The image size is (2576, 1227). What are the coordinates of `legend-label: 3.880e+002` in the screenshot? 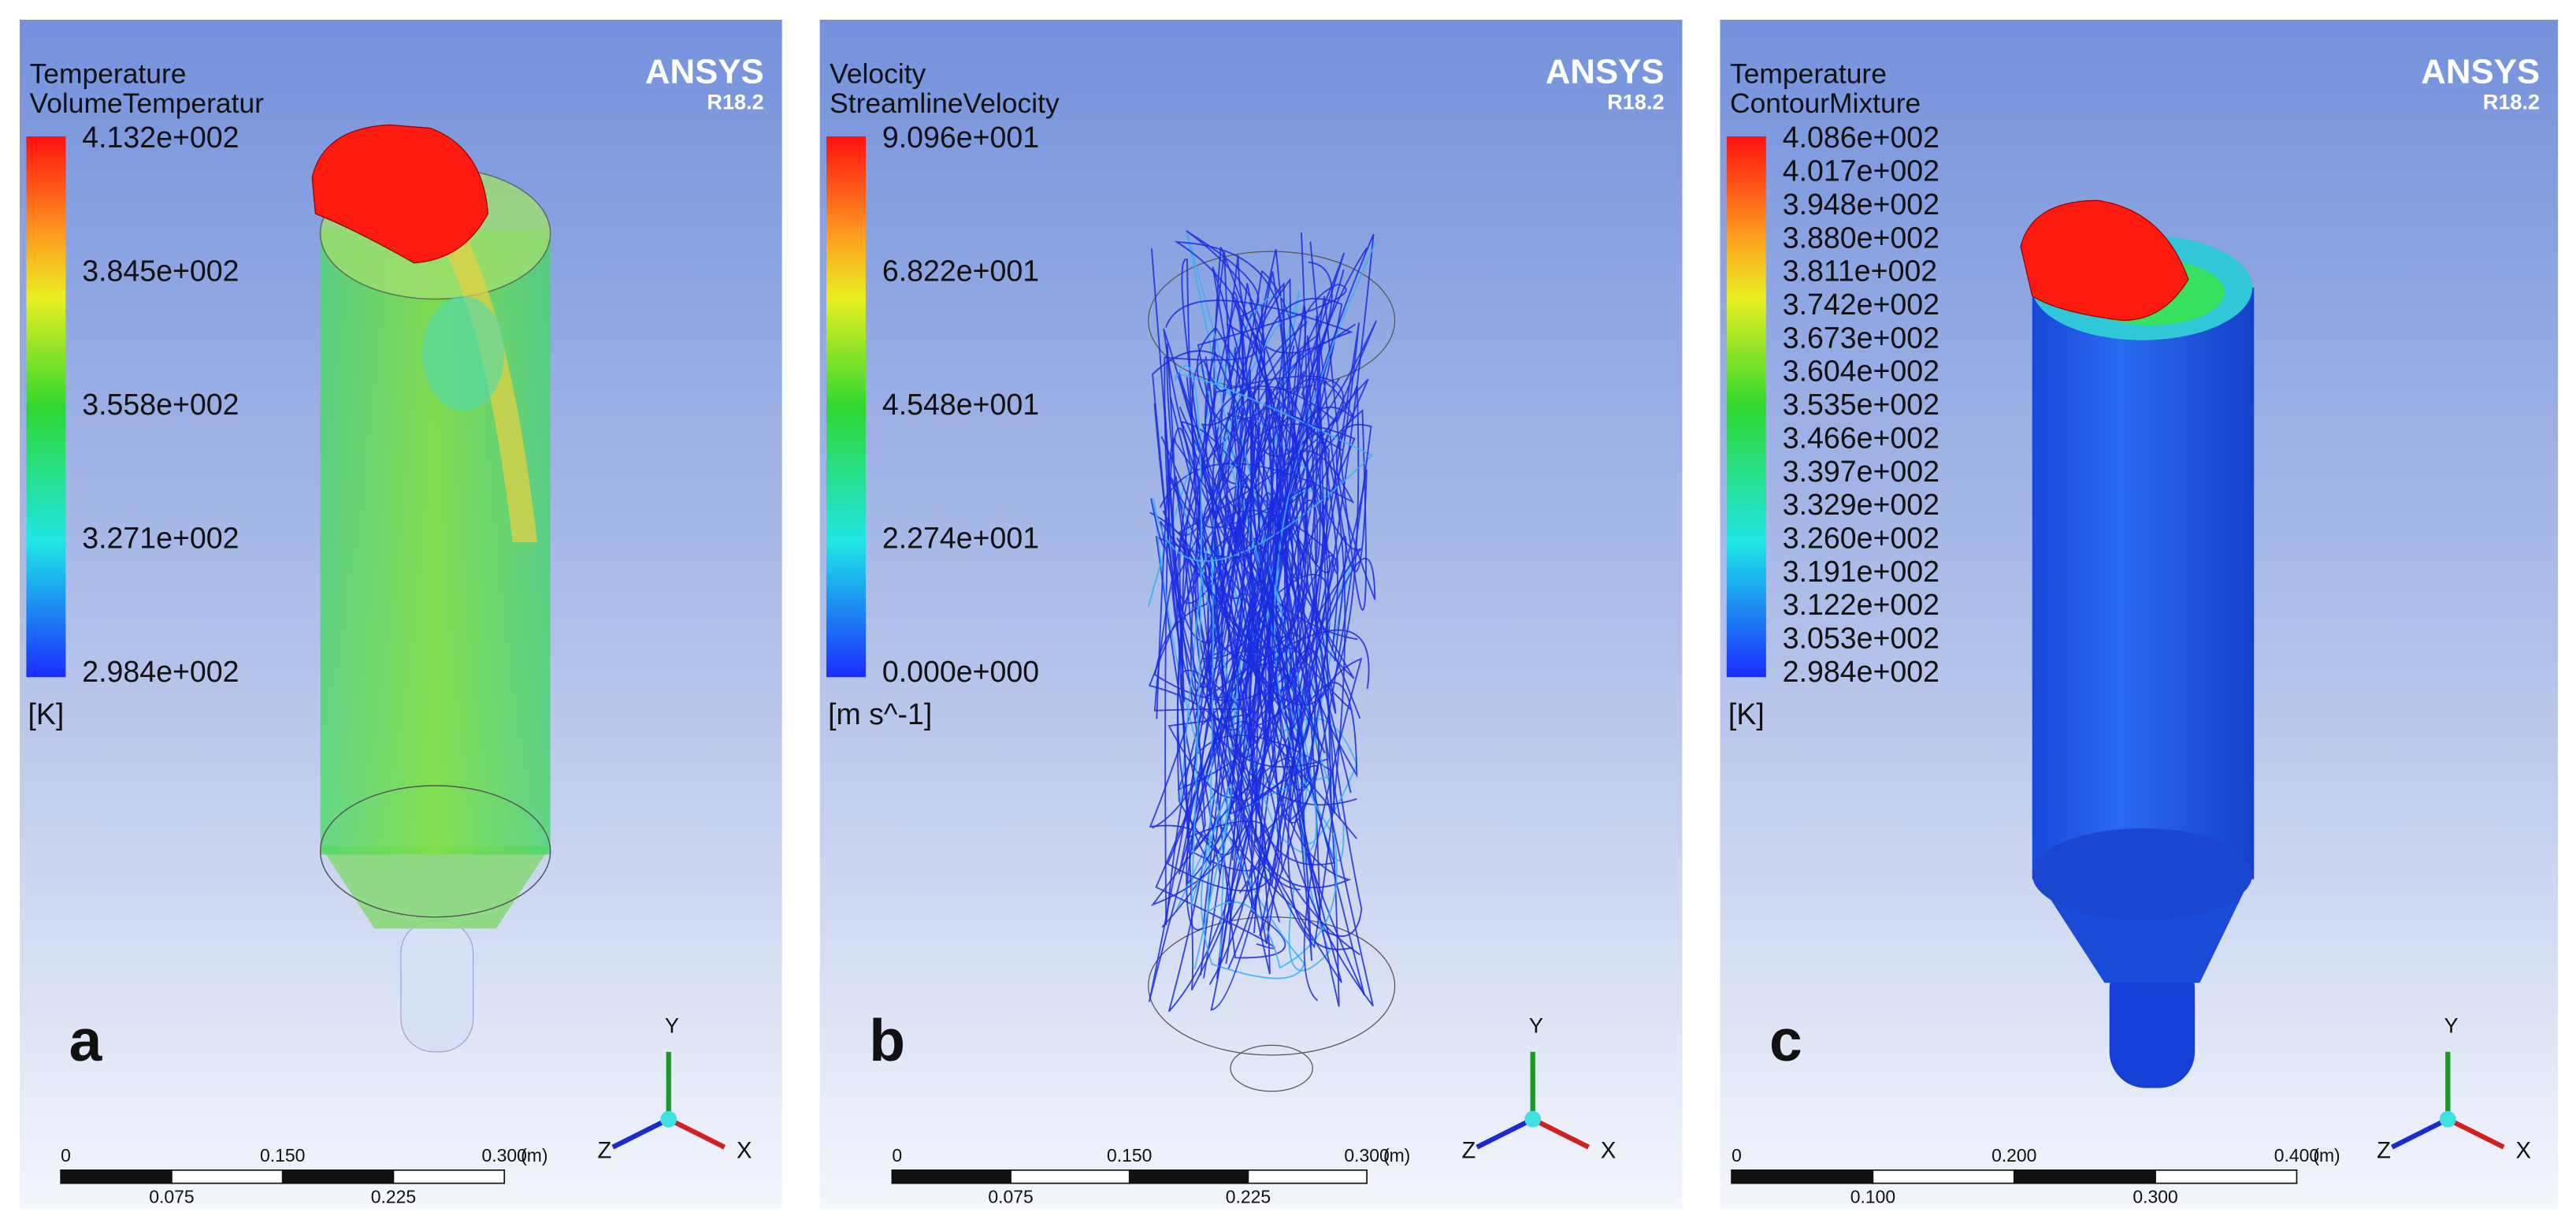 It's located at (1861, 237).